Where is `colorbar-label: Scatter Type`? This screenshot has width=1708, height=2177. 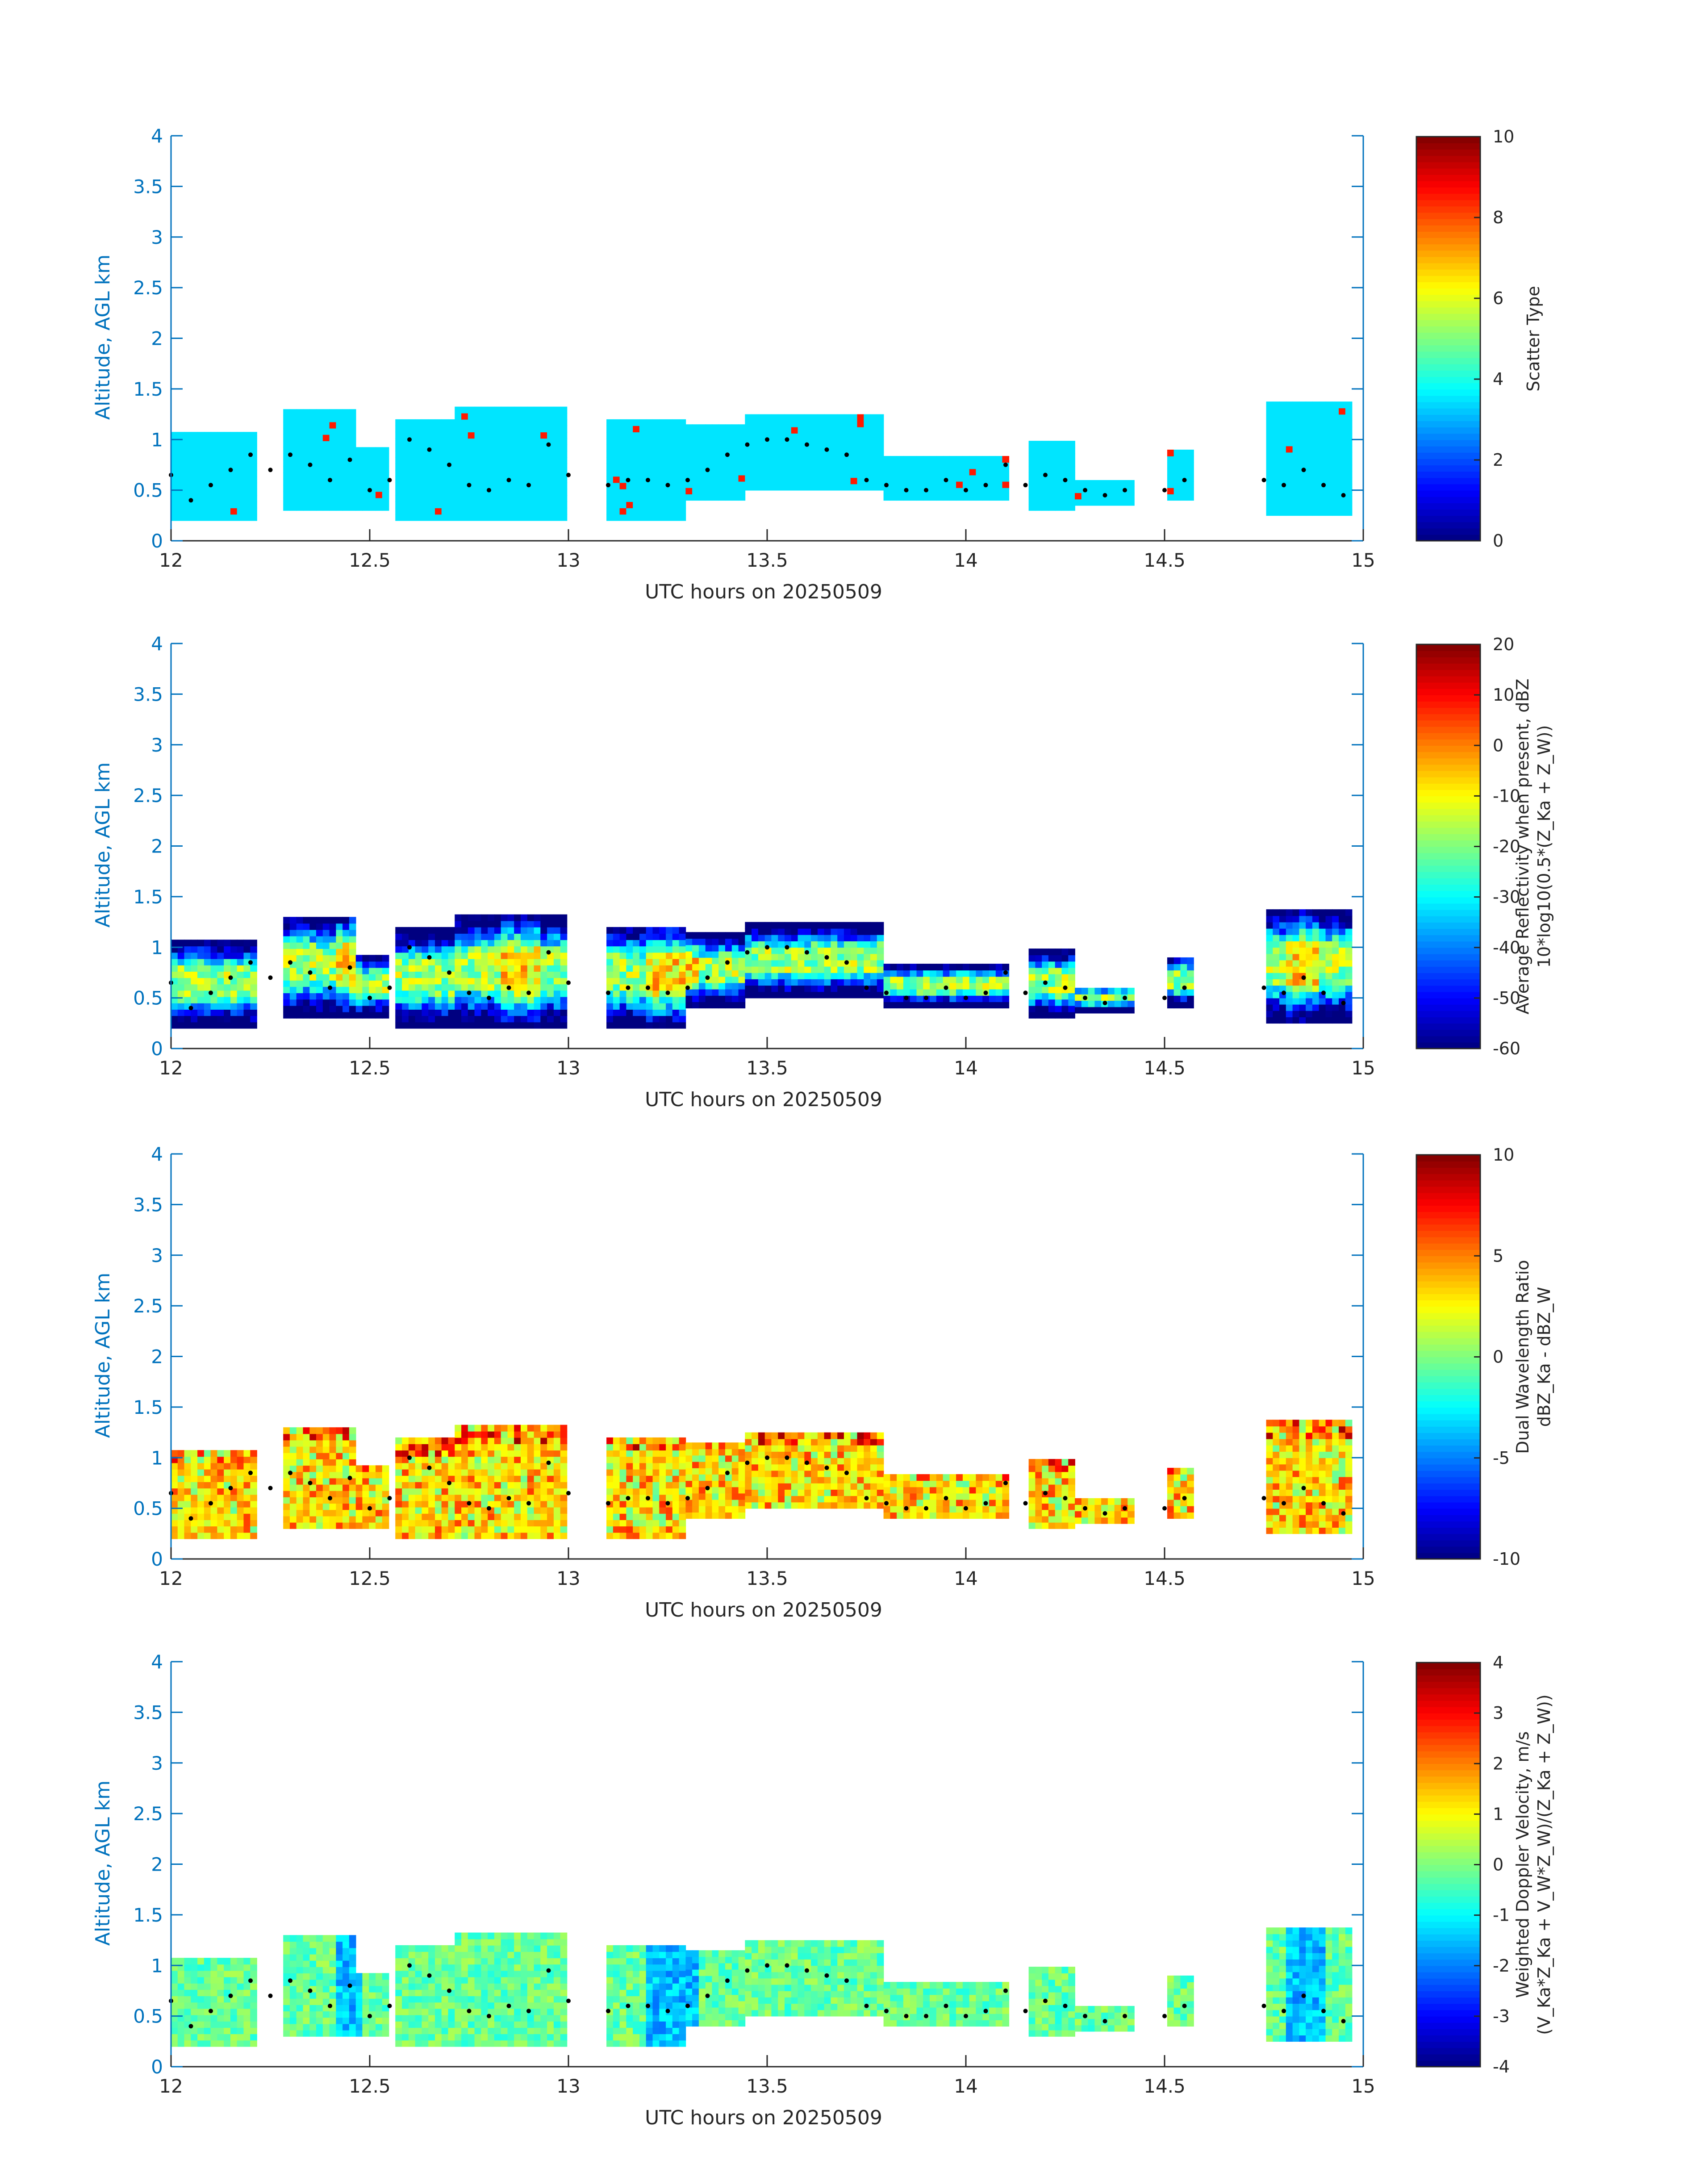
colorbar-label: Scatter Type is located at coordinates (1533, 338).